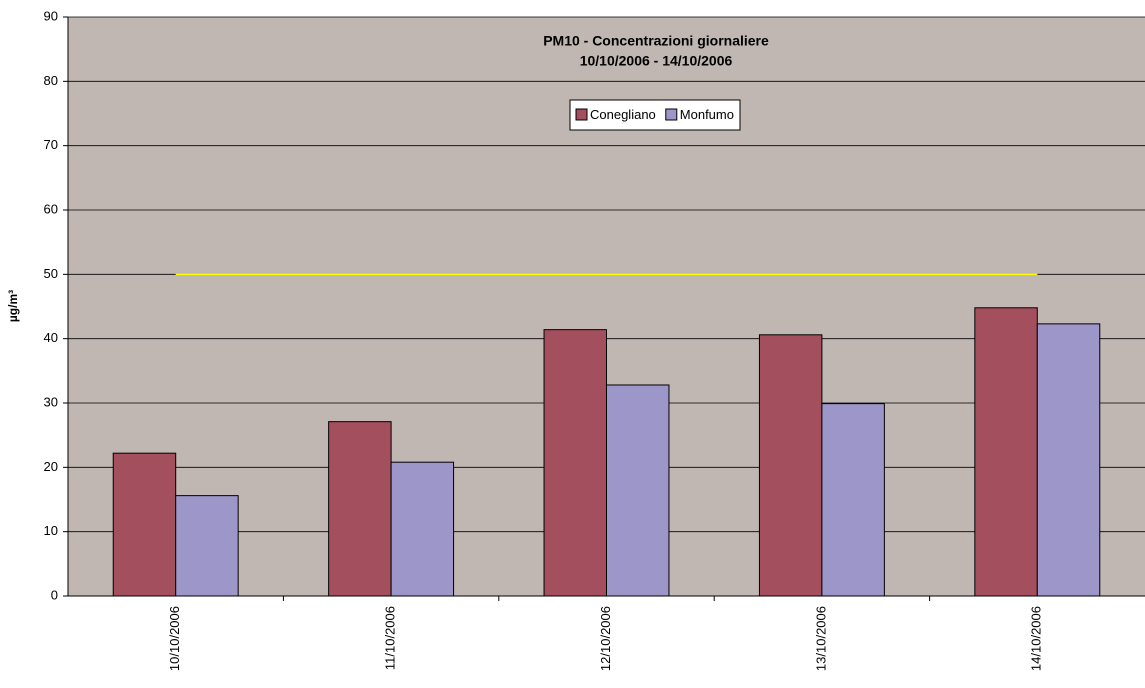 The image size is (1145, 688). What do you see at coordinates (623, 114) in the screenshot?
I see `legend-label: Conegliano` at bounding box center [623, 114].